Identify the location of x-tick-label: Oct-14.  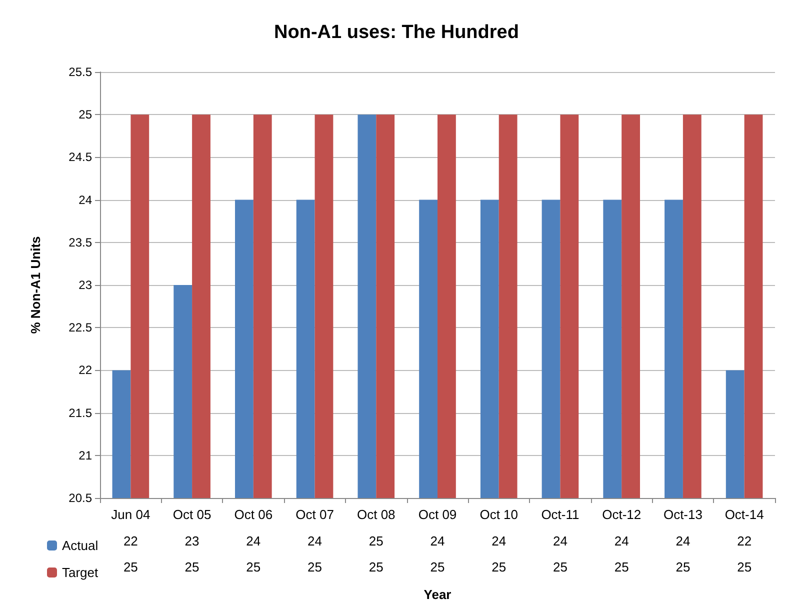
(744, 514).